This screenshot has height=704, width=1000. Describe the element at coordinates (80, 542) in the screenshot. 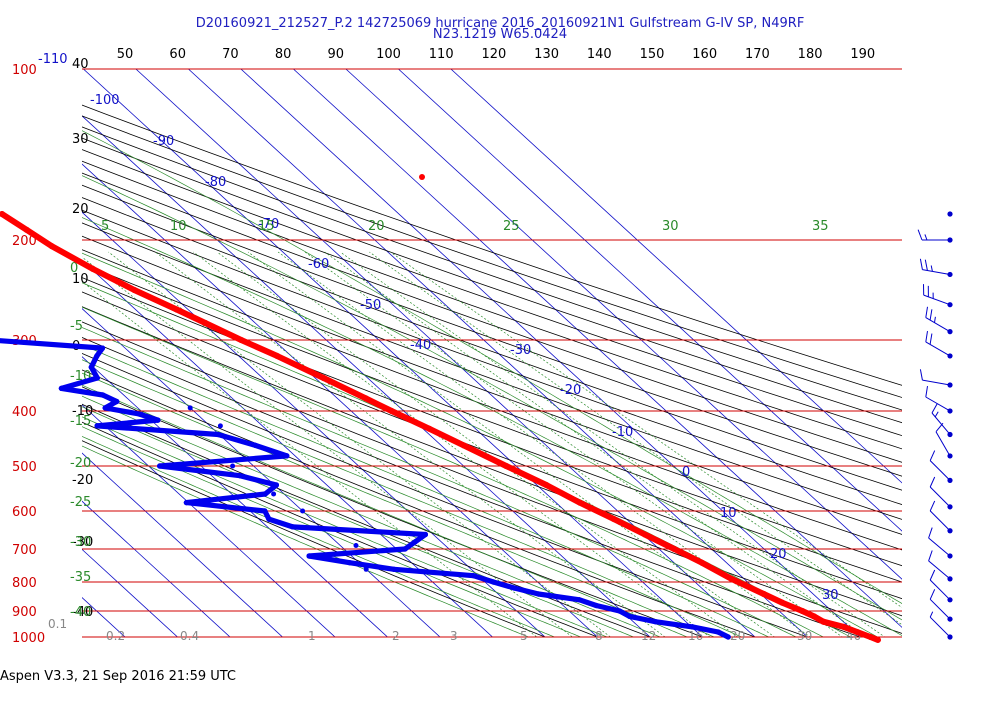

I see `mixing-ratio-left-label: -30` at that location.